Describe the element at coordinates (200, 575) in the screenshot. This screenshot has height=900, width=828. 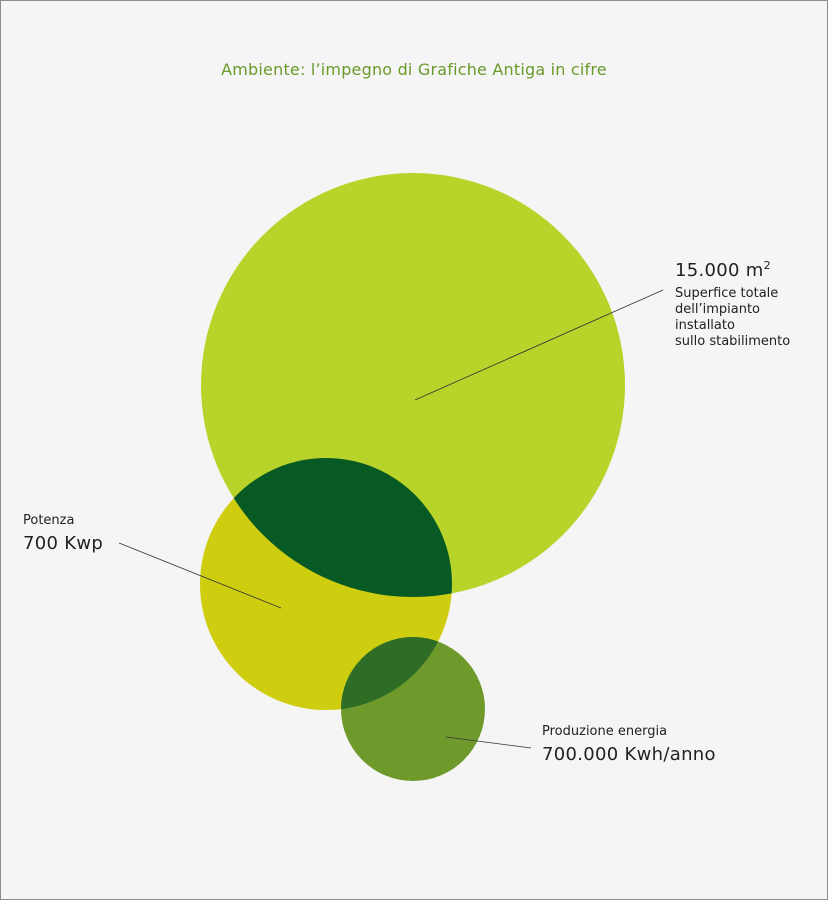
I see `power-leader-line` at that location.